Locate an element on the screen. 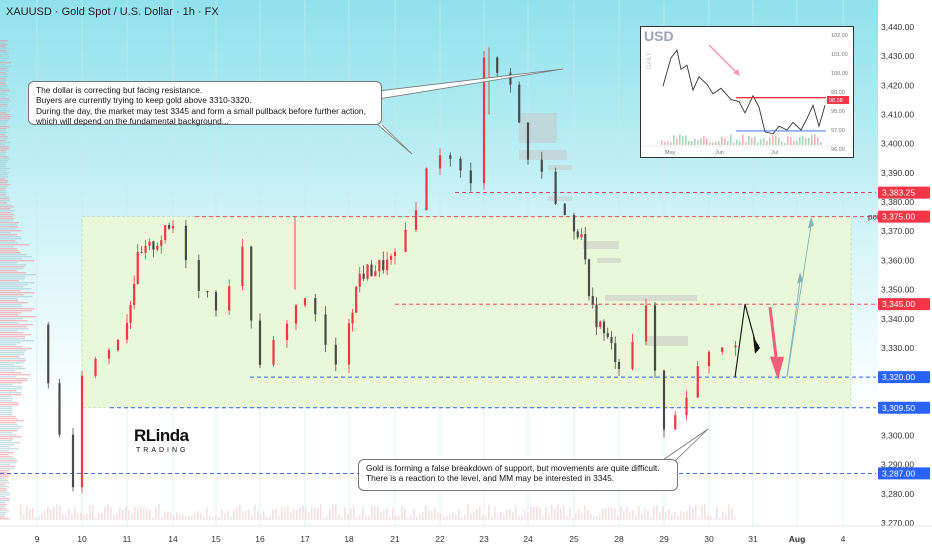  inset-y-tick: 98.00 is located at coordinates (838, 112).